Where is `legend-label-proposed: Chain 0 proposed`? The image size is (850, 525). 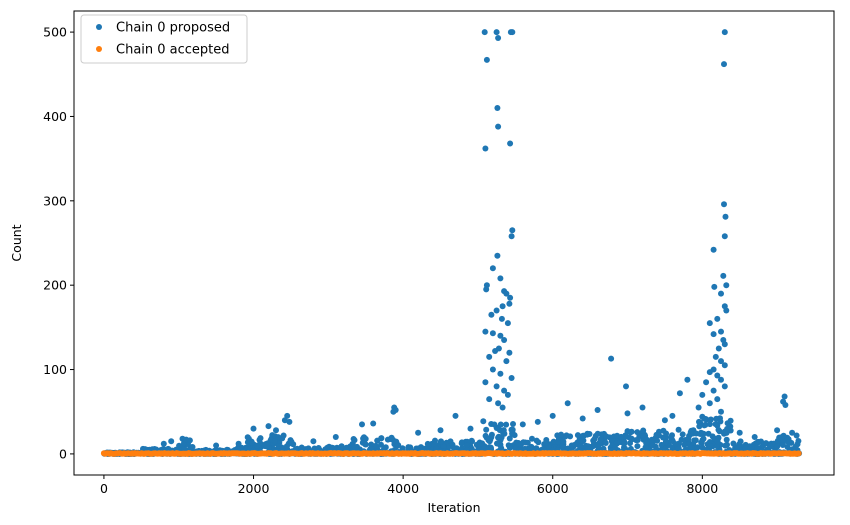
legend-label-proposed: Chain 0 proposed is located at coordinates (173, 28).